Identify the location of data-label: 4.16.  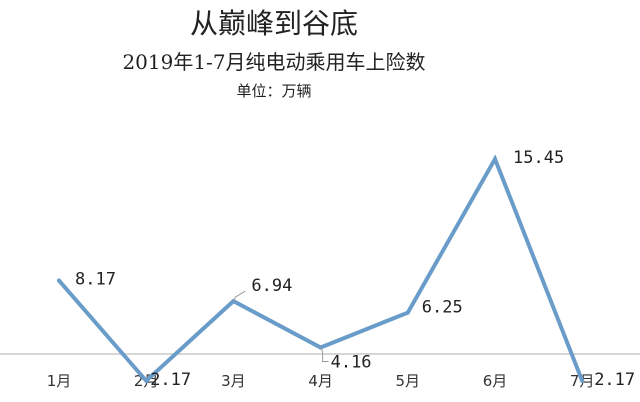
(351, 363).